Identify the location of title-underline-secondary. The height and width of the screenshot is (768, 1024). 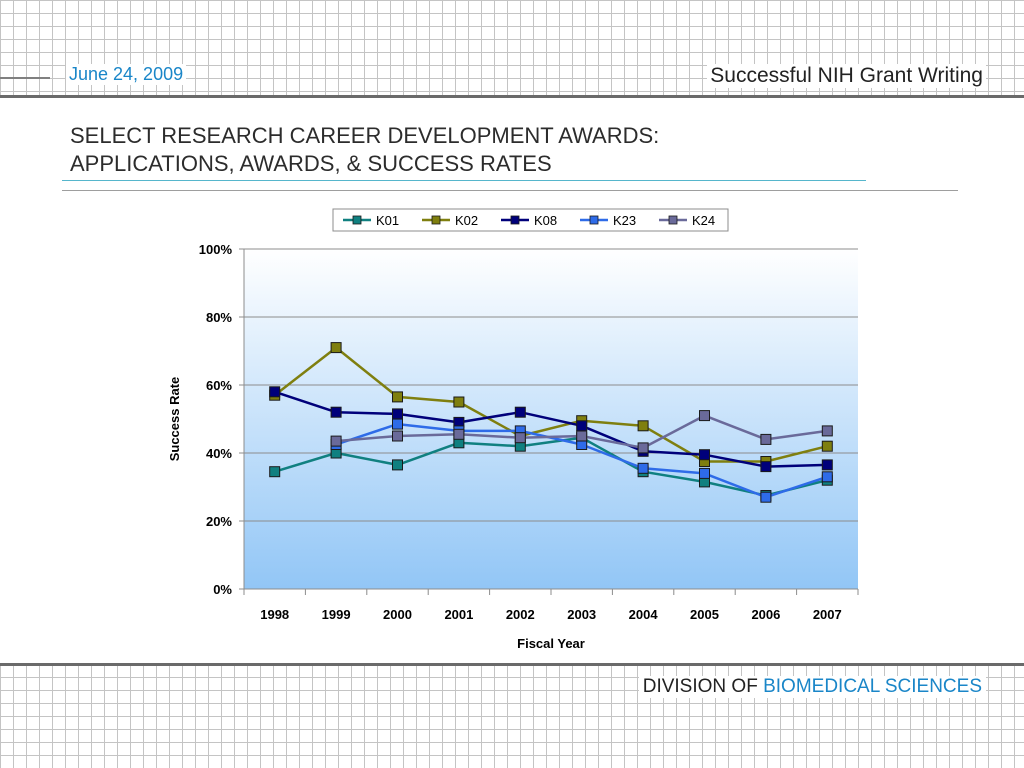
(510, 190).